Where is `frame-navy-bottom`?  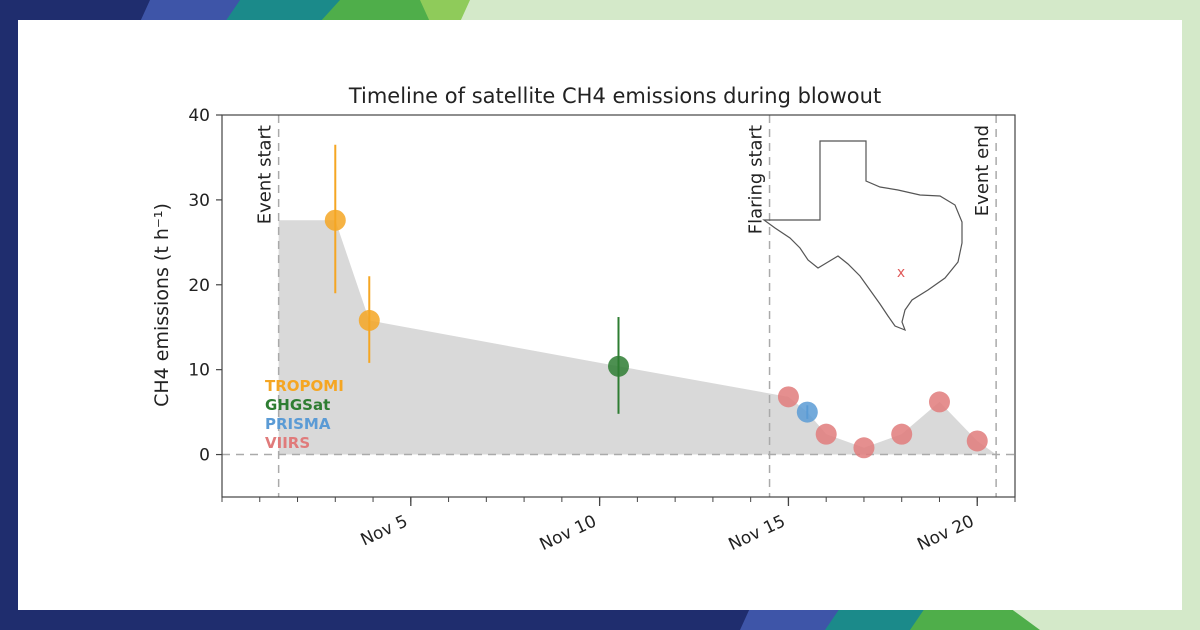
frame-navy-bottom is located at coordinates (380, 619).